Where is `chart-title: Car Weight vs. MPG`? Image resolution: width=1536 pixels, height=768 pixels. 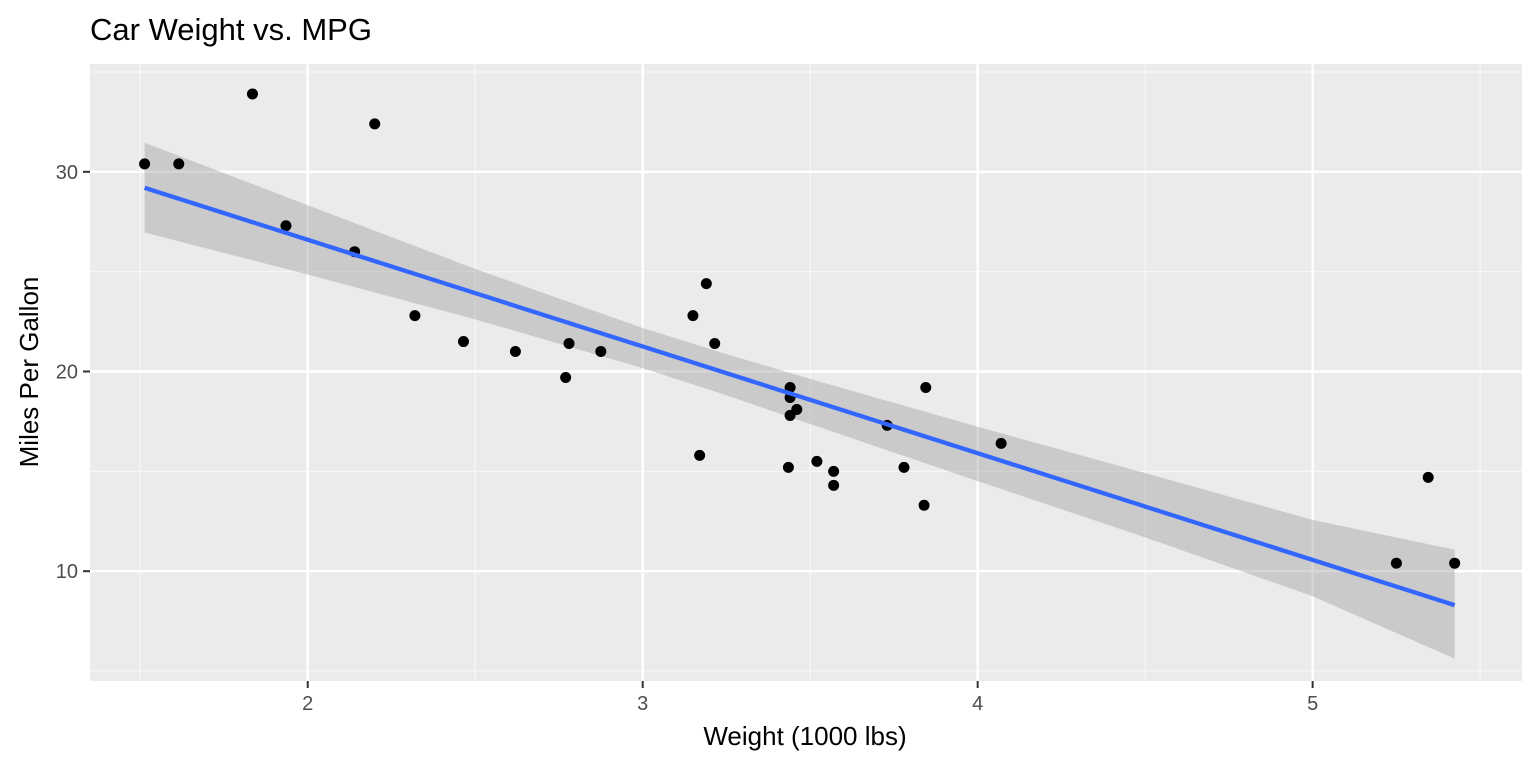 chart-title: Car Weight vs. MPG is located at coordinates (231, 29).